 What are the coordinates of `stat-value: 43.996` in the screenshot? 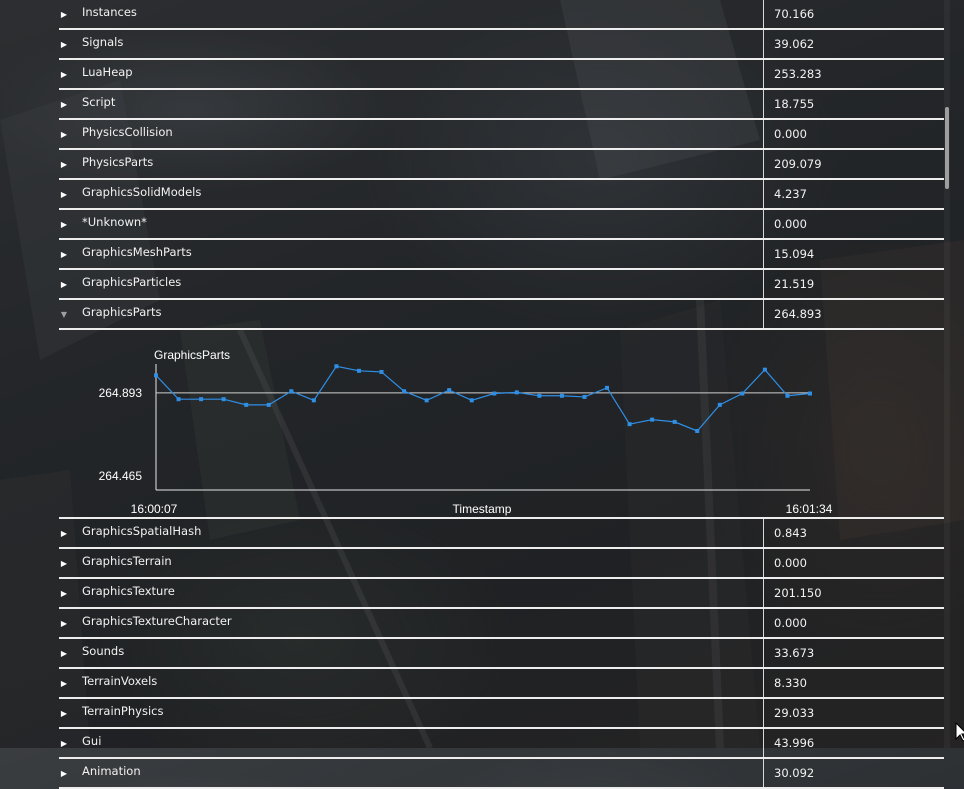 It's located at (853, 743).